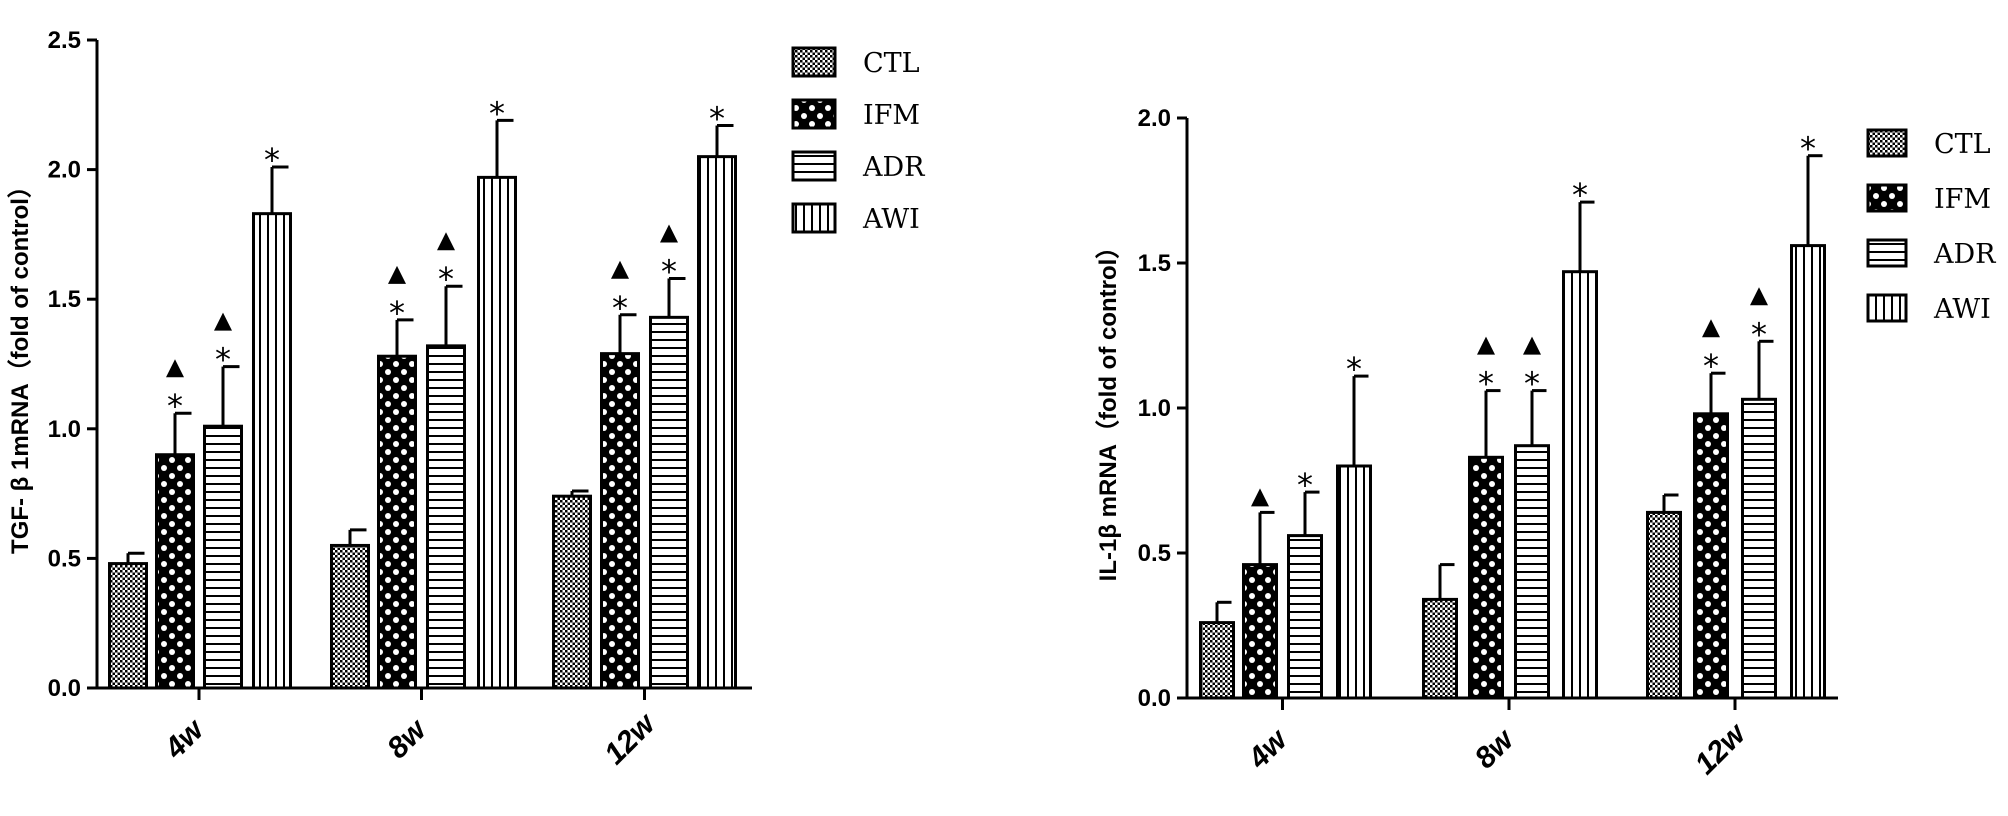  What do you see at coordinates (1108, 408) in the screenshot?
I see `y-axis-title: IL-1β mRNA（fold of control）` at bounding box center [1108, 408].